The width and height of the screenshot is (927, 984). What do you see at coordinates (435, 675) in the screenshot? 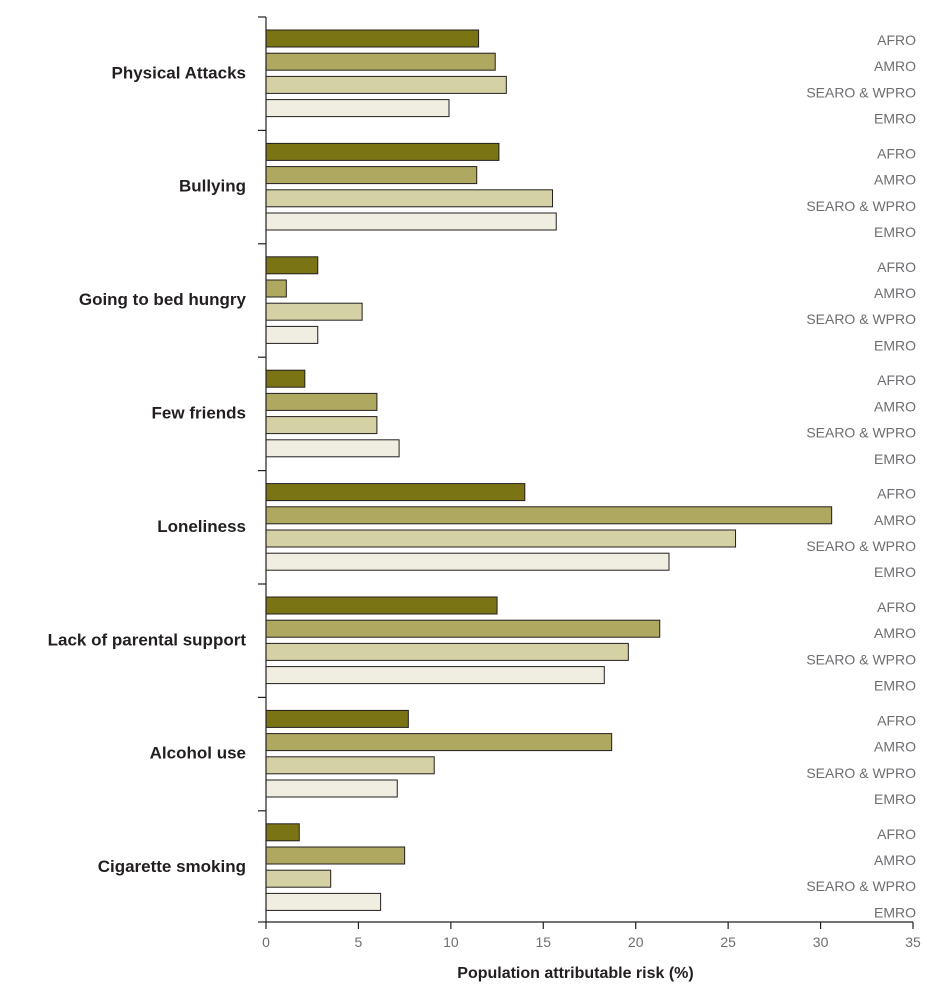
I see `bar-lack-of-parental-support-emro` at bounding box center [435, 675].